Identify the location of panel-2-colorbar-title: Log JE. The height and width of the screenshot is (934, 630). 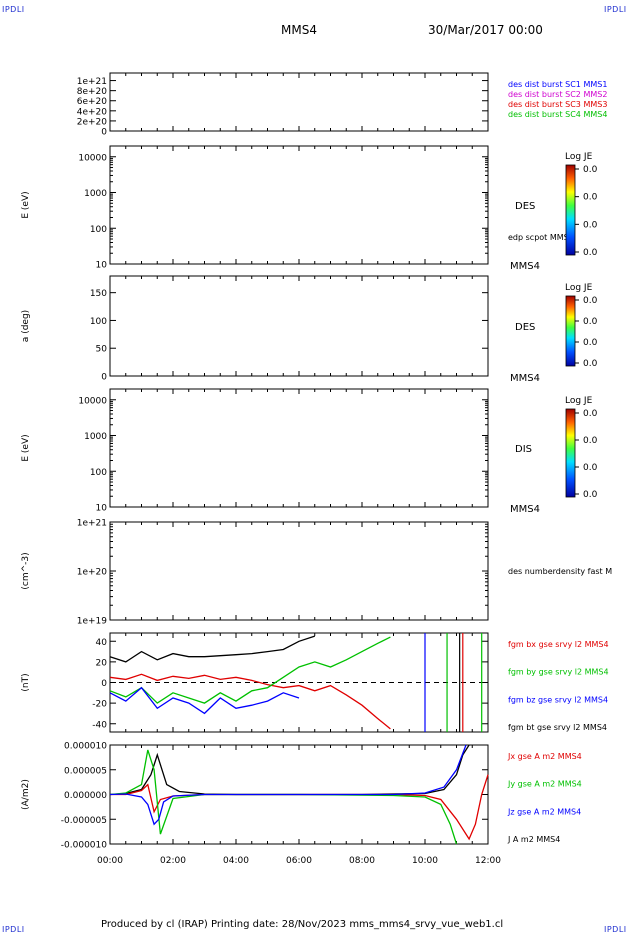
(579, 157).